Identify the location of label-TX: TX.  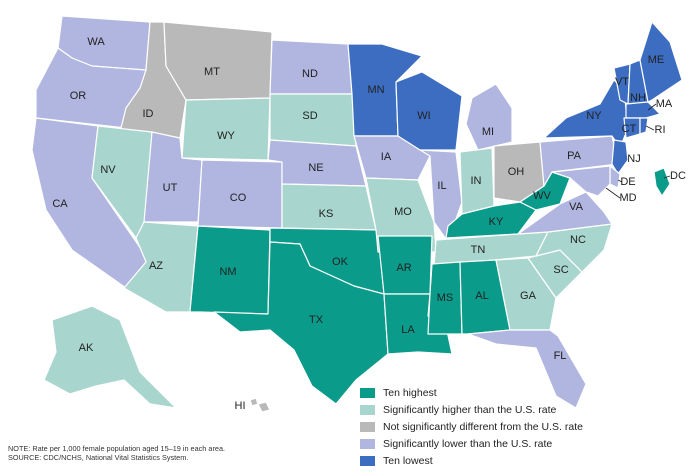
(316, 320).